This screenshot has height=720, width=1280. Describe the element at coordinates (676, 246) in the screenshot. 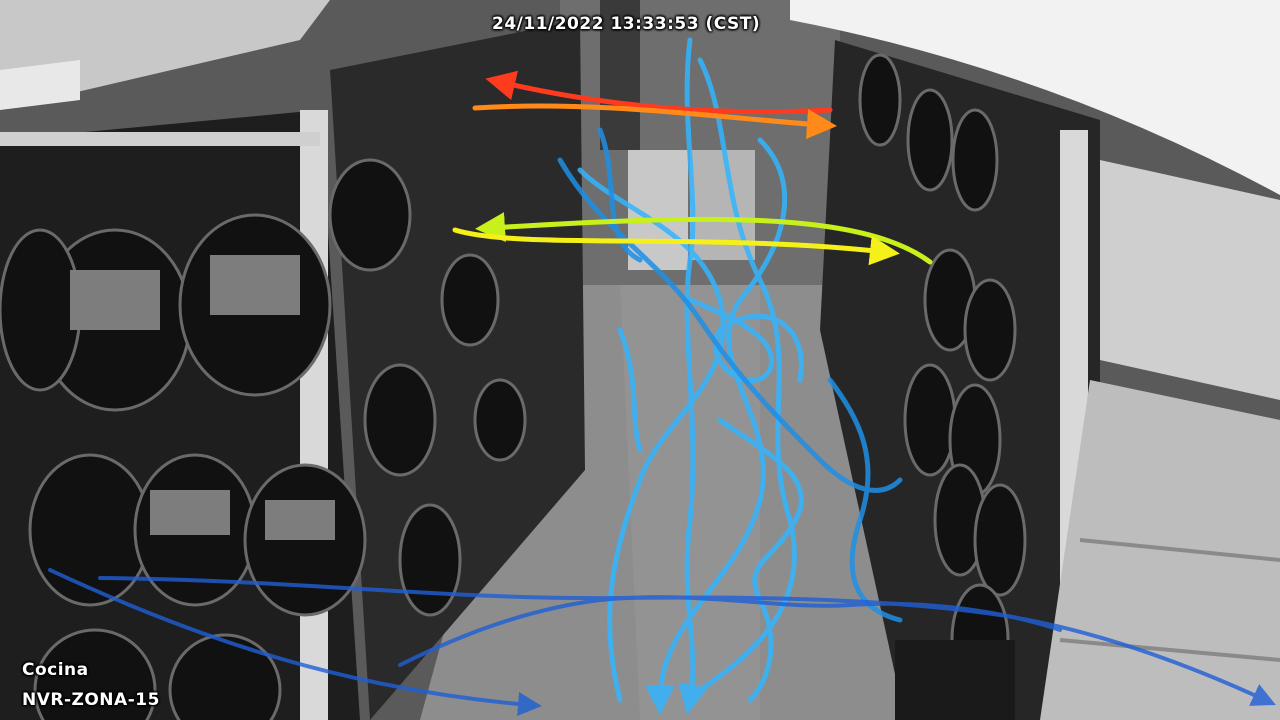

I see `track-lower-right` at that location.